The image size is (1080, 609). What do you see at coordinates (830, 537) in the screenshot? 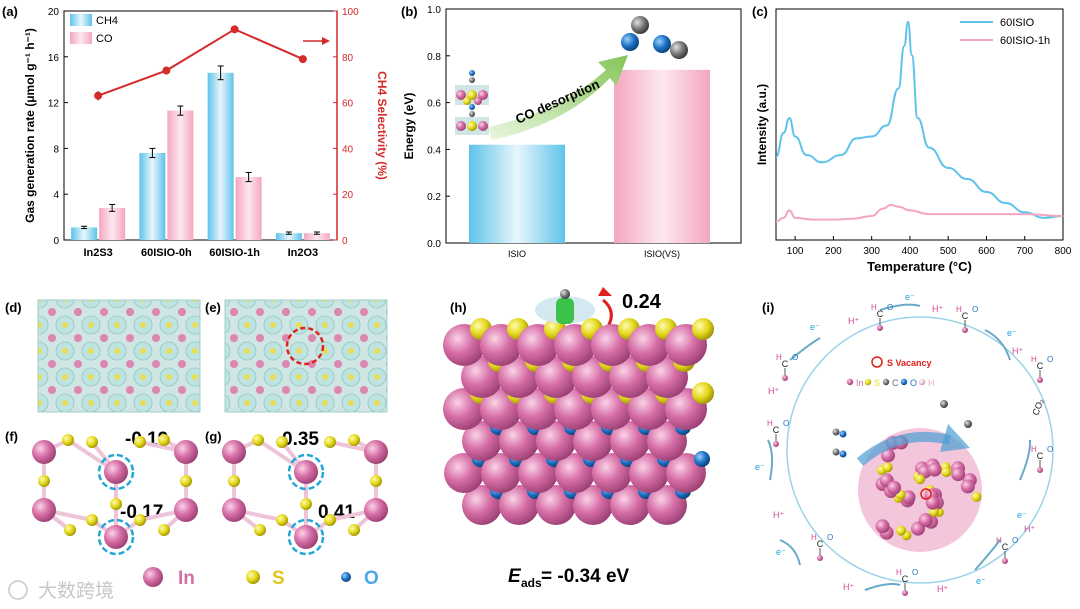
I see `intermediate-o-cho: O` at bounding box center [830, 537].